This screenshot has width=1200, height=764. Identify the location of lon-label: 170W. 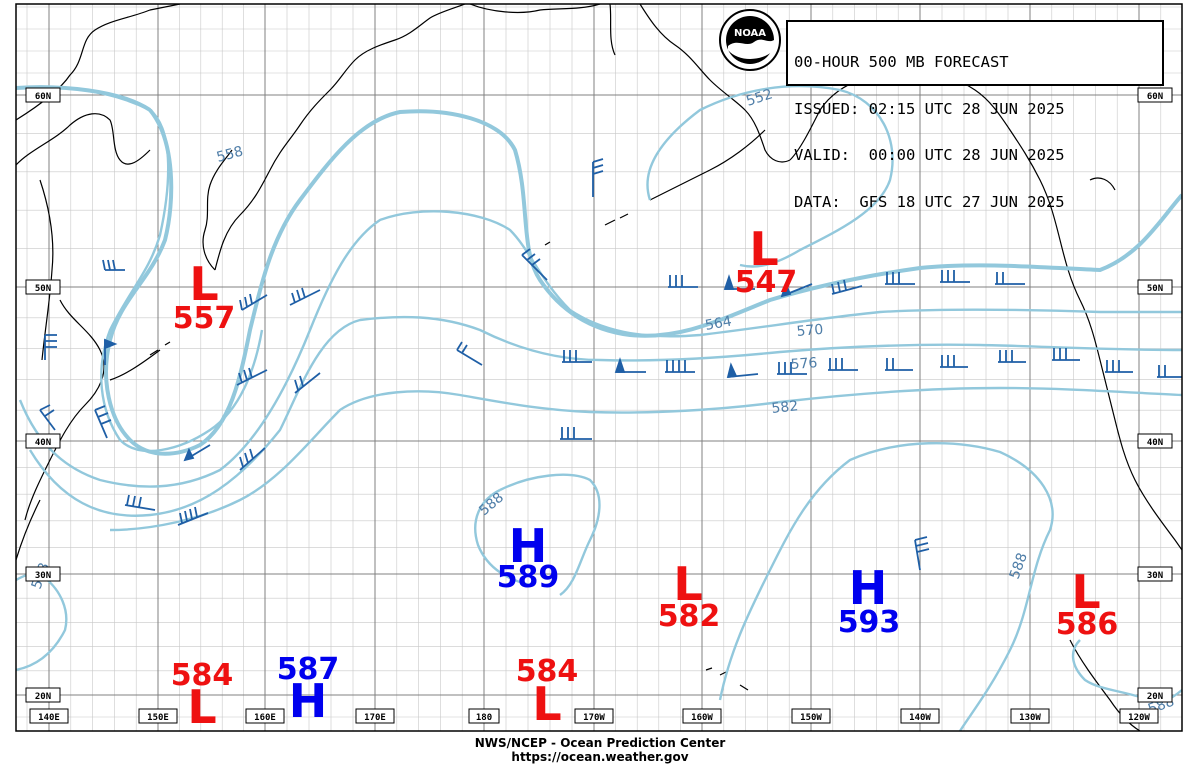
(594, 716).